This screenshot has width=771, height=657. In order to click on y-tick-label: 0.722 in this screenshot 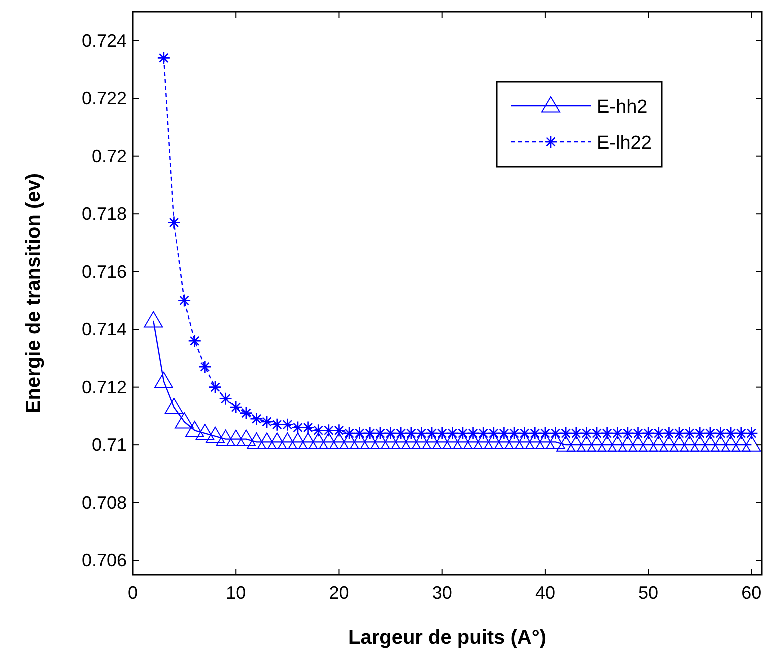, I will do `click(104, 98)`.